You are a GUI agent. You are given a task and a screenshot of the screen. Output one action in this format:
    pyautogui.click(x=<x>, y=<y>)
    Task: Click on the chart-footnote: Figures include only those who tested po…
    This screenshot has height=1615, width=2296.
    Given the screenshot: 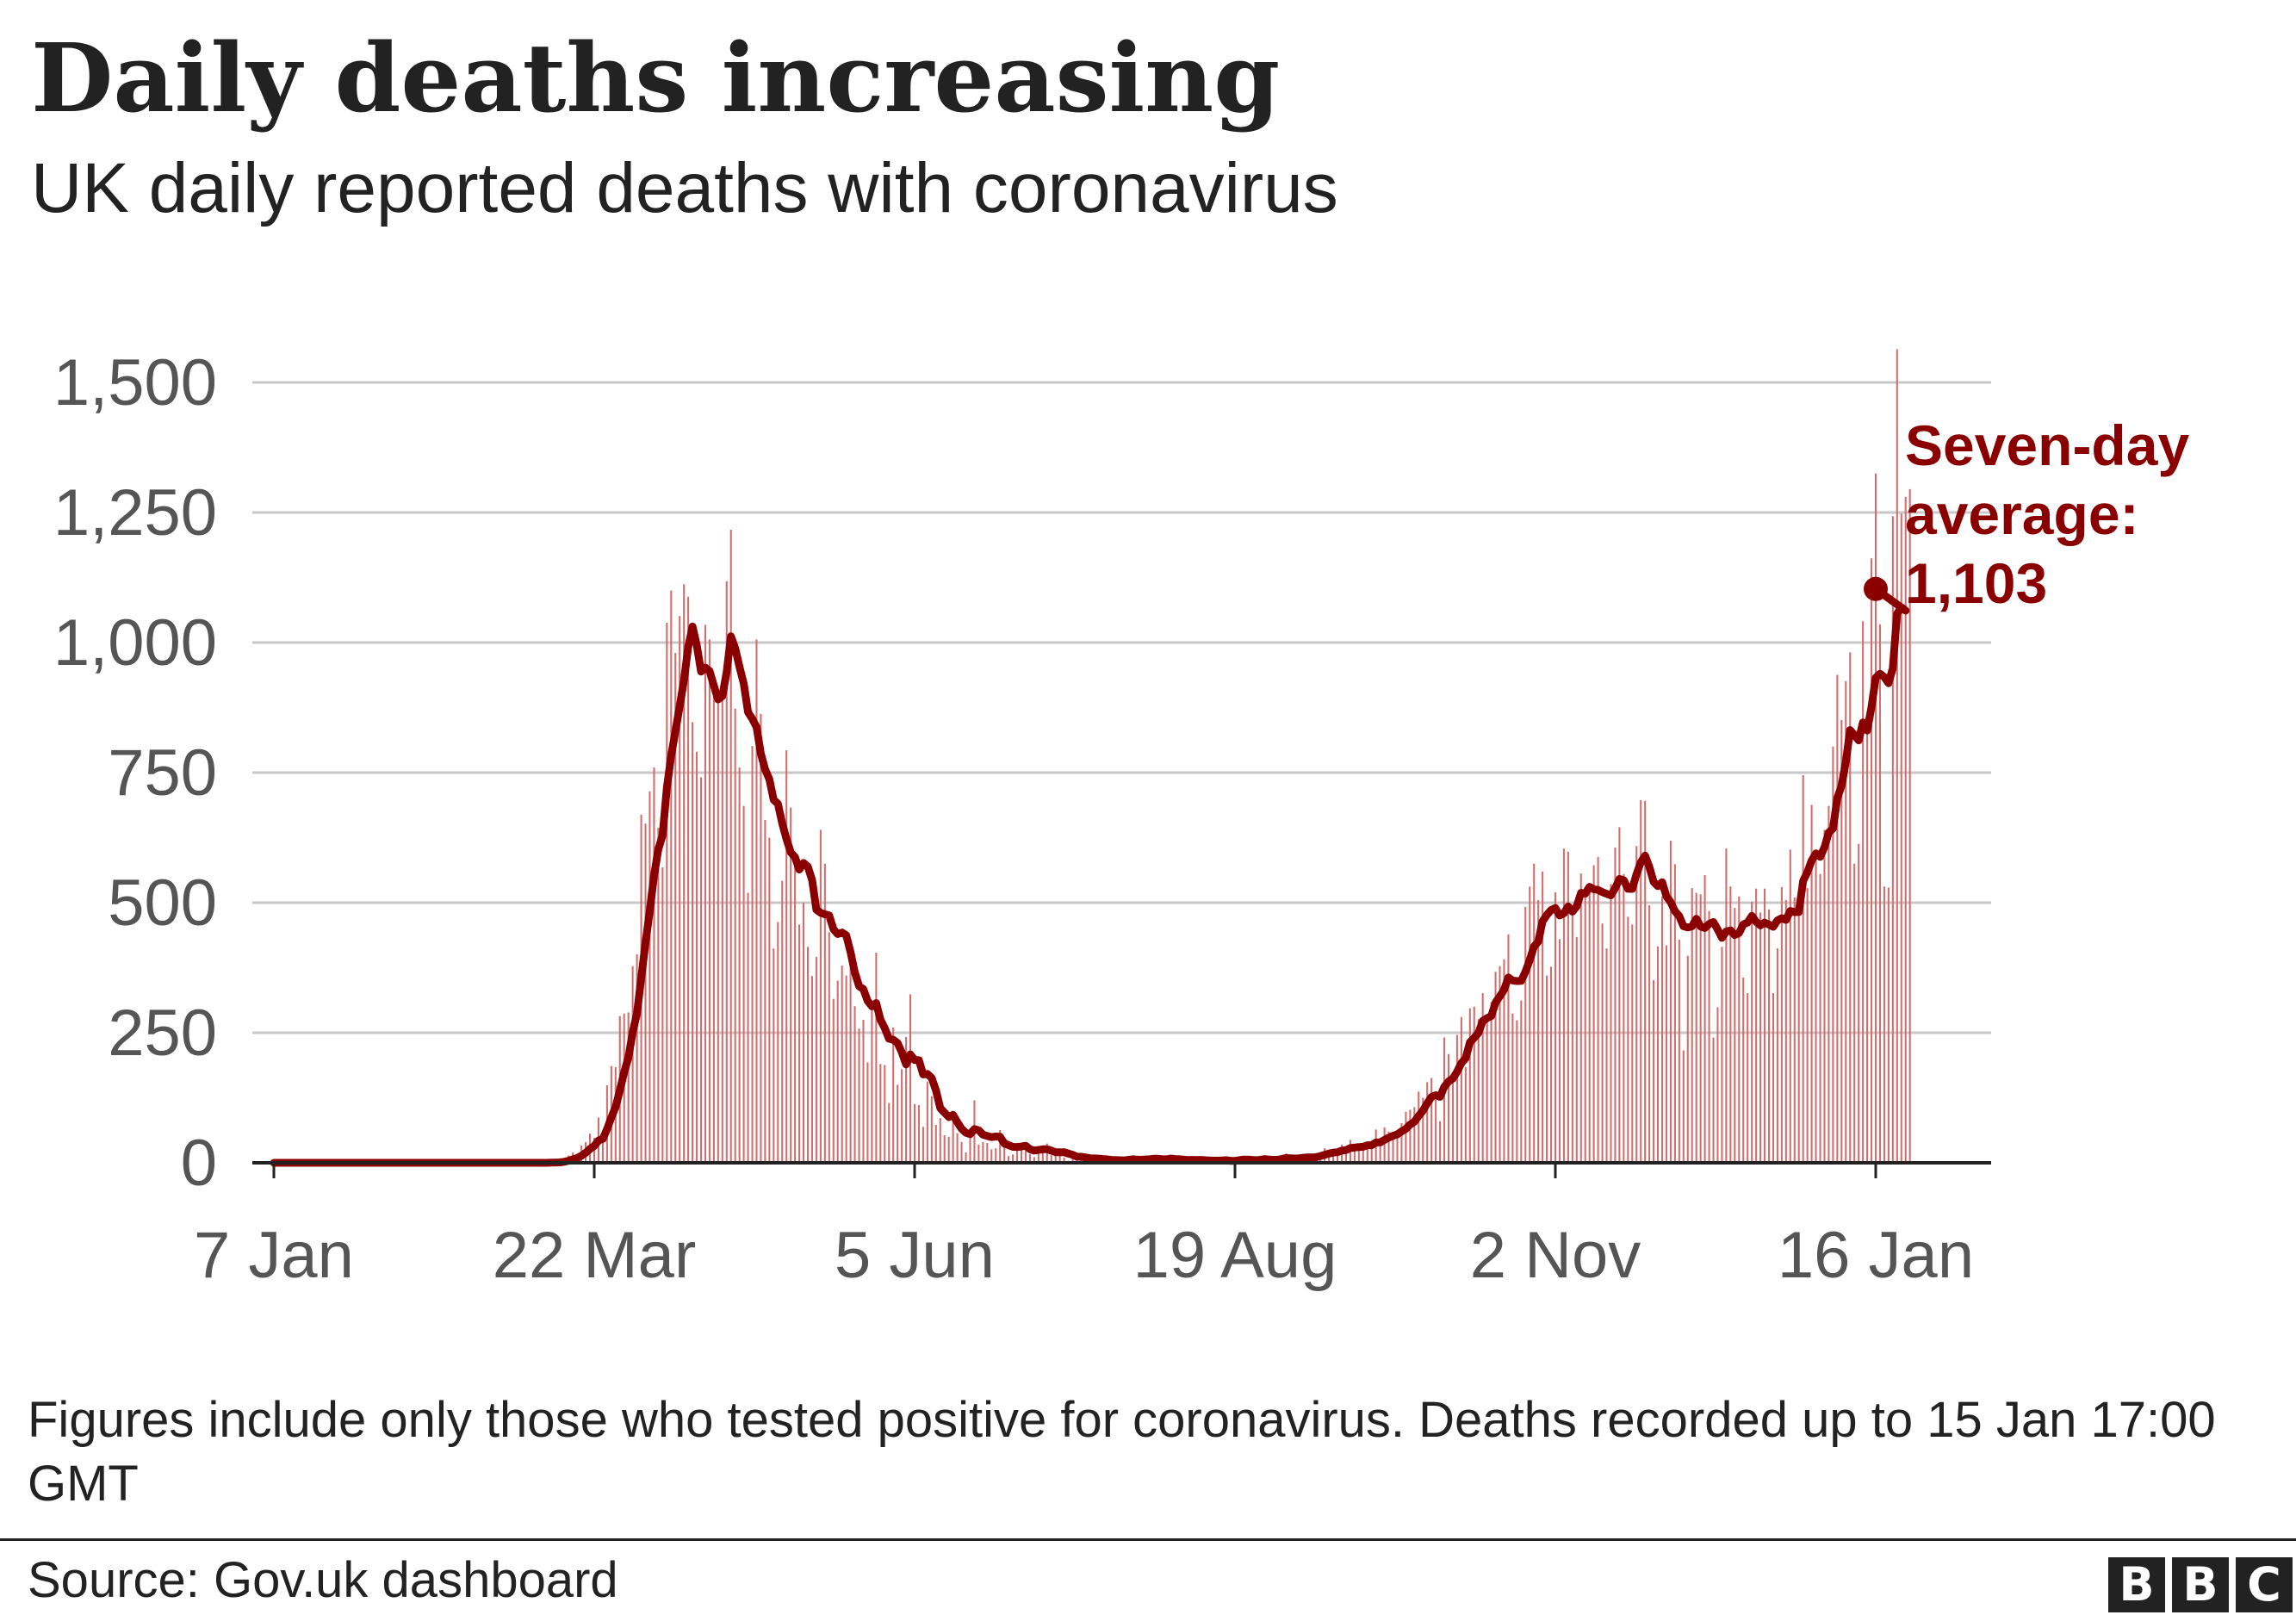 What is the action you would take?
    pyautogui.click(x=1122, y=1452)
    